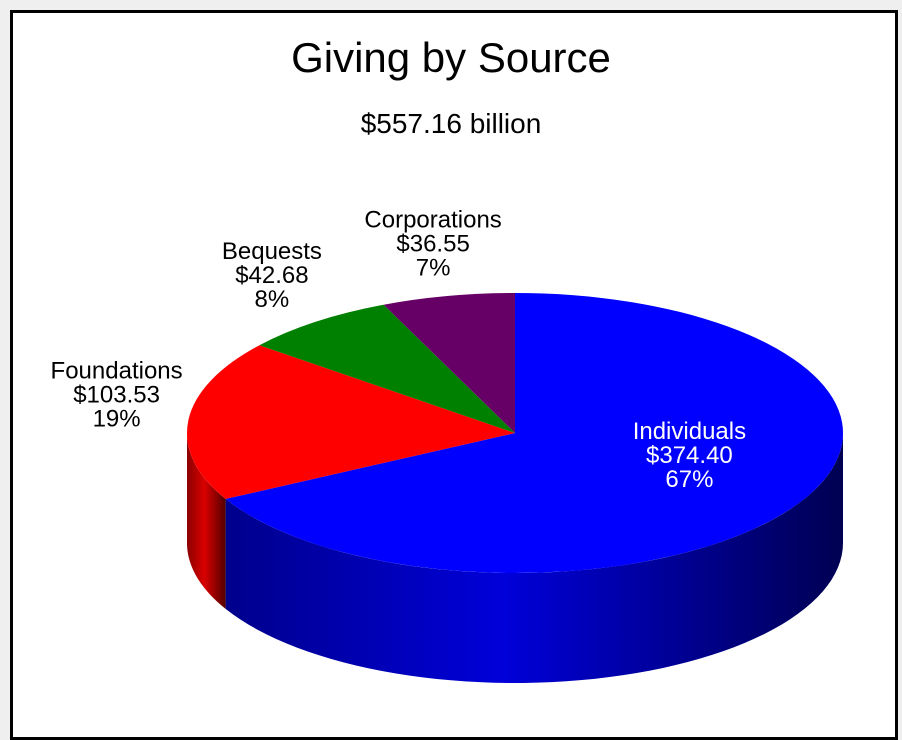  I want to click on chart-title: Giving by Source, so click(451, 57).